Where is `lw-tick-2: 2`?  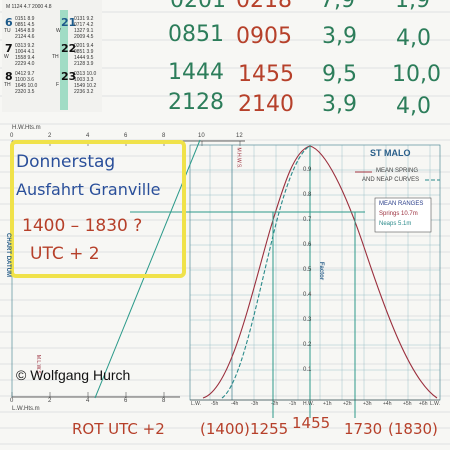 lw-tick-2: 2 is located at coordinates (50, 401).